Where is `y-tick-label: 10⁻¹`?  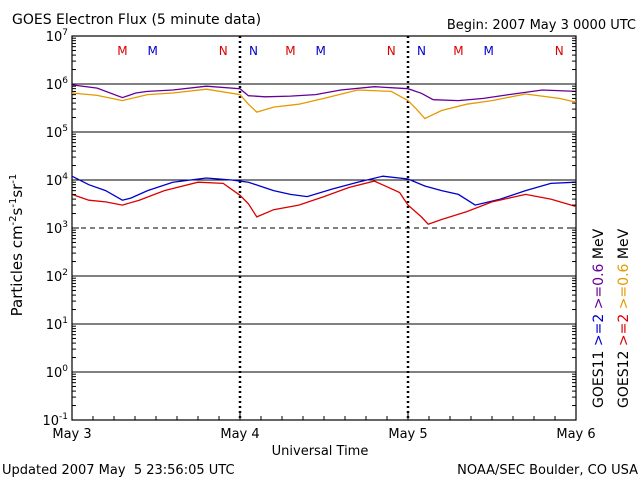
y-tick-label: 10⁻¹ is located at coordinates (55, 420).